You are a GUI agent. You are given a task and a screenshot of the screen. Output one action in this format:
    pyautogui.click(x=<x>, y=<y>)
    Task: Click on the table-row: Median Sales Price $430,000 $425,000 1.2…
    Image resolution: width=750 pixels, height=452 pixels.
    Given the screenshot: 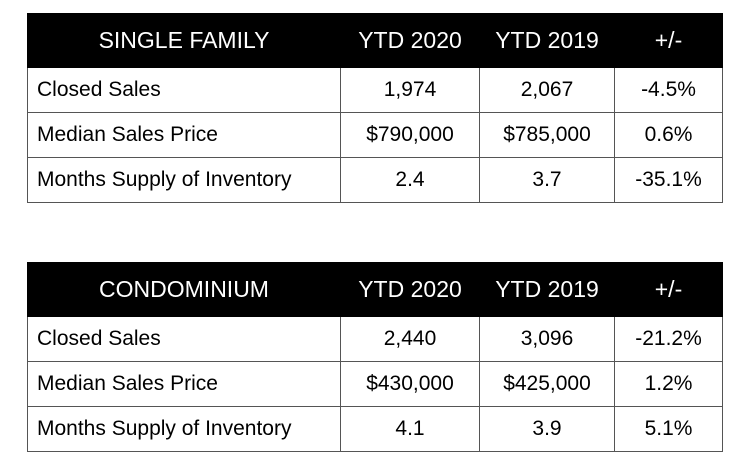 What is the action you would take?
    pyautogui.click(x=375, y=384)
    